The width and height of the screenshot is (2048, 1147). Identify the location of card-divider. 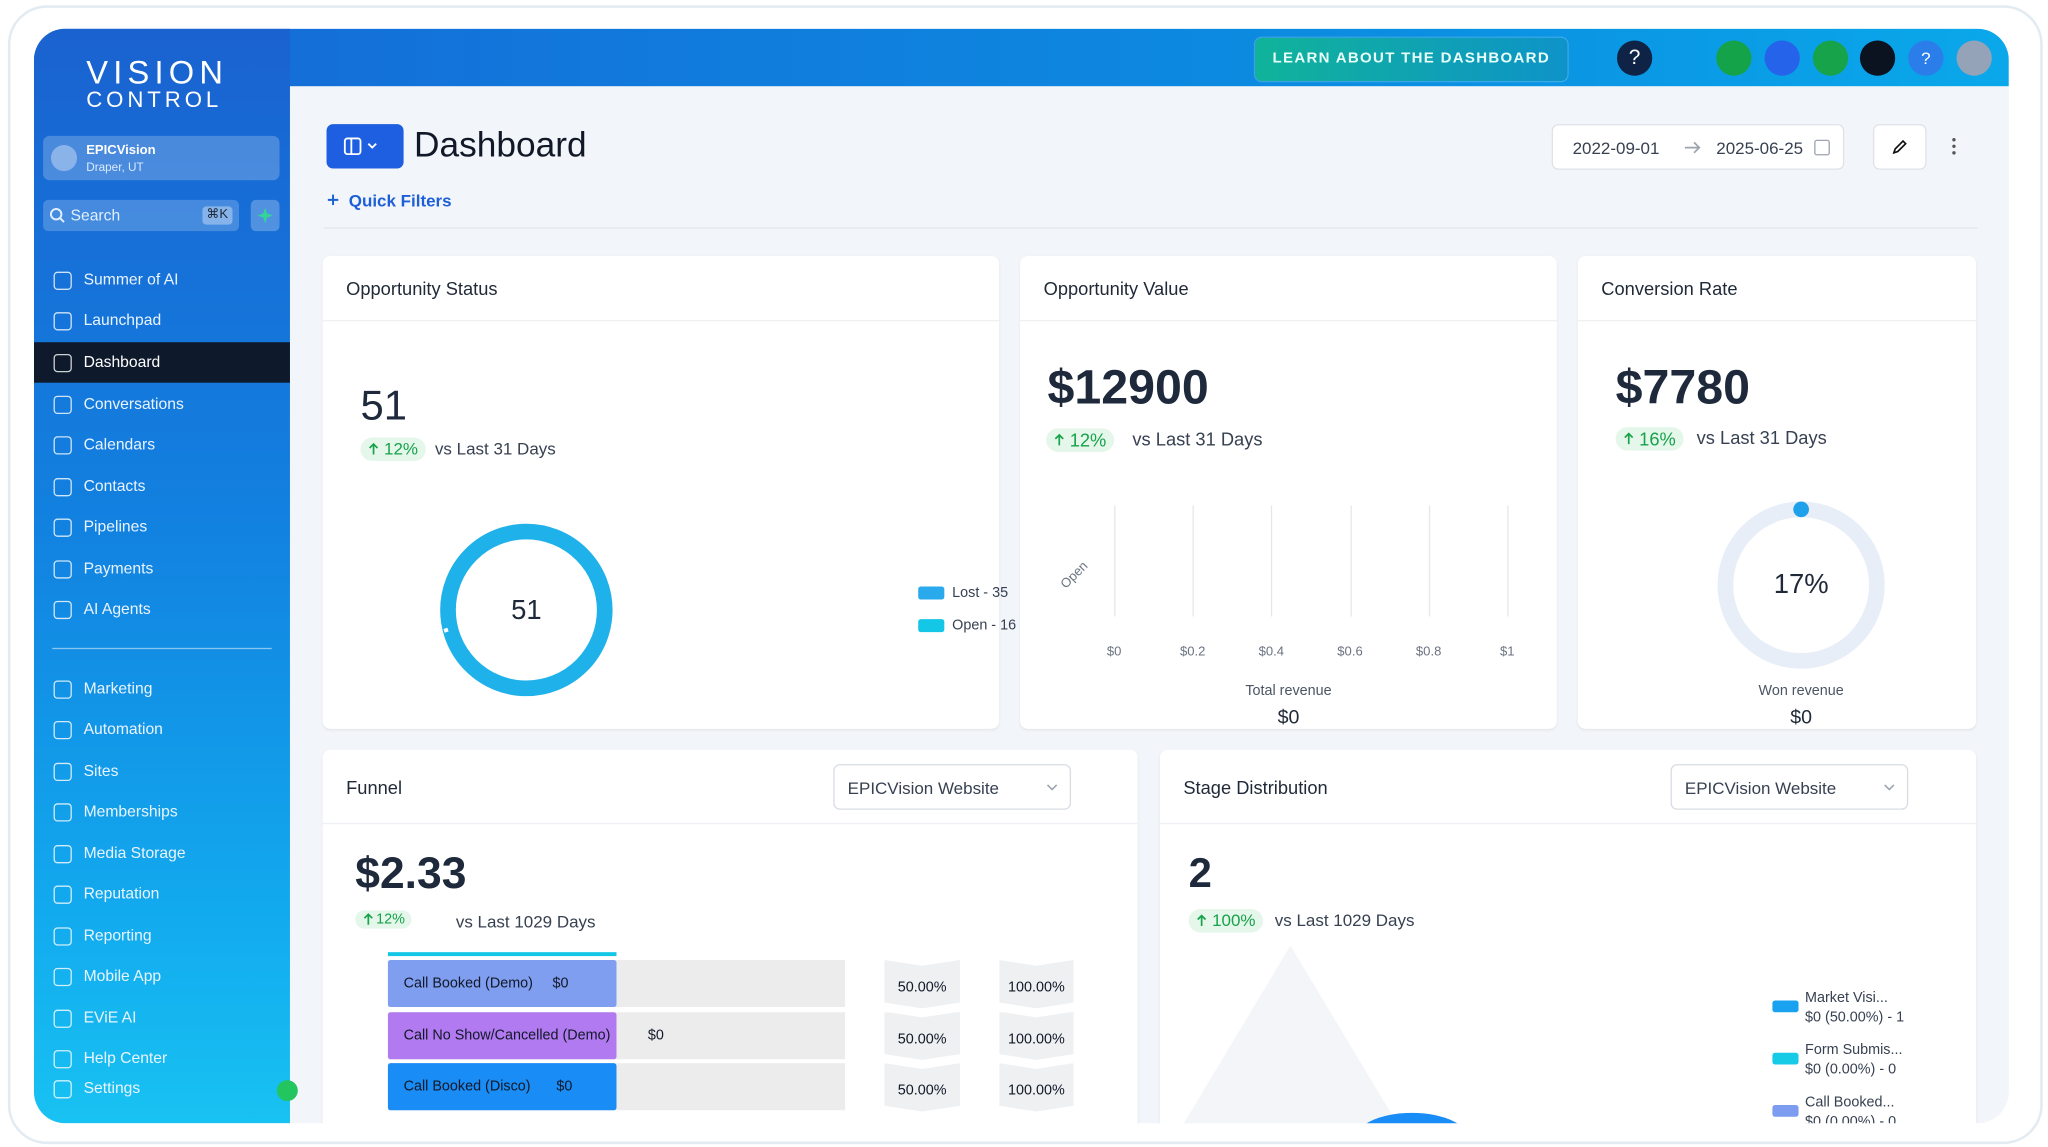
(1288, 320).